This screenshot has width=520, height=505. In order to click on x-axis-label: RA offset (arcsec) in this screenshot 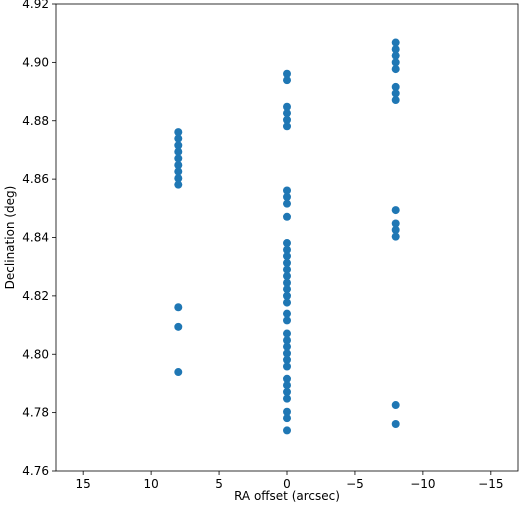, I will do `click(287, 496)`.